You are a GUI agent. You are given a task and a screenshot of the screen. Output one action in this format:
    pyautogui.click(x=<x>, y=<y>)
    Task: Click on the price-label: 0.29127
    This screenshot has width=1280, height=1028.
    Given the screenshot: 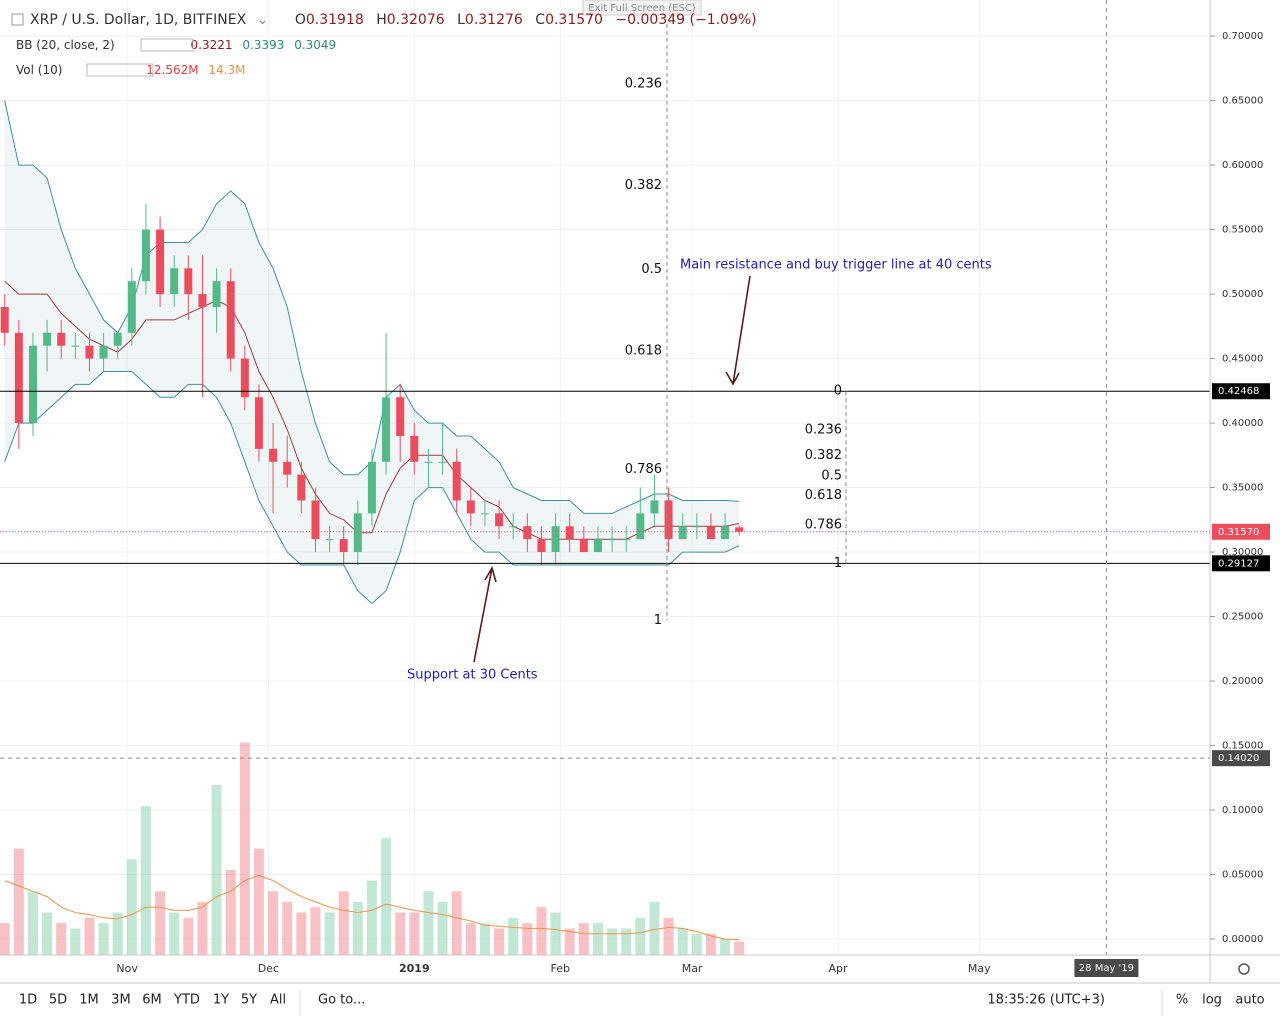 What is the action you would take?
    pyautogui.click(x=1238, y=563)
    